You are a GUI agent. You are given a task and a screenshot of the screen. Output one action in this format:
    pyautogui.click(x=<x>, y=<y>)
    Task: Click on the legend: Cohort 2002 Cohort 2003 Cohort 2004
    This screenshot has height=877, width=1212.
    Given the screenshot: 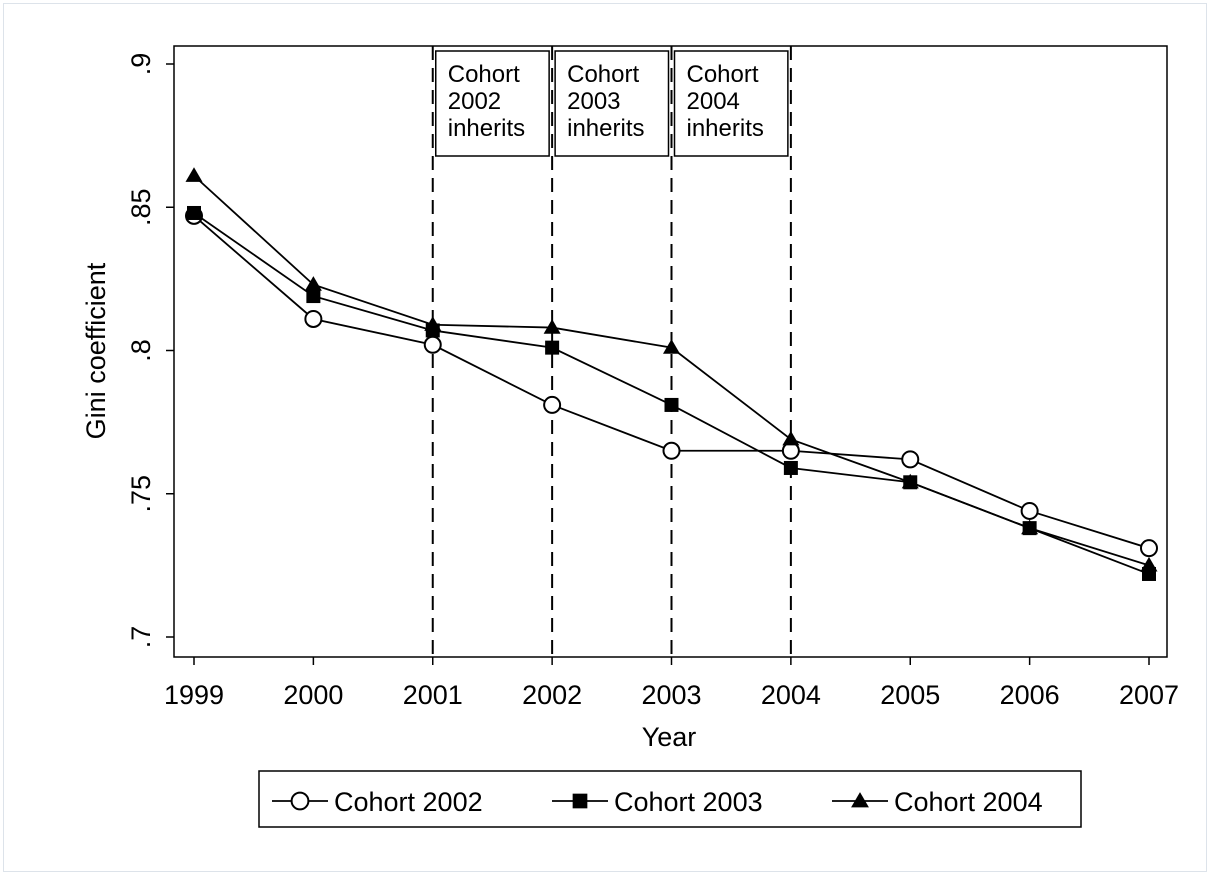 What is the action you would take?
    pyautogui.click(x=670, y=799)
    